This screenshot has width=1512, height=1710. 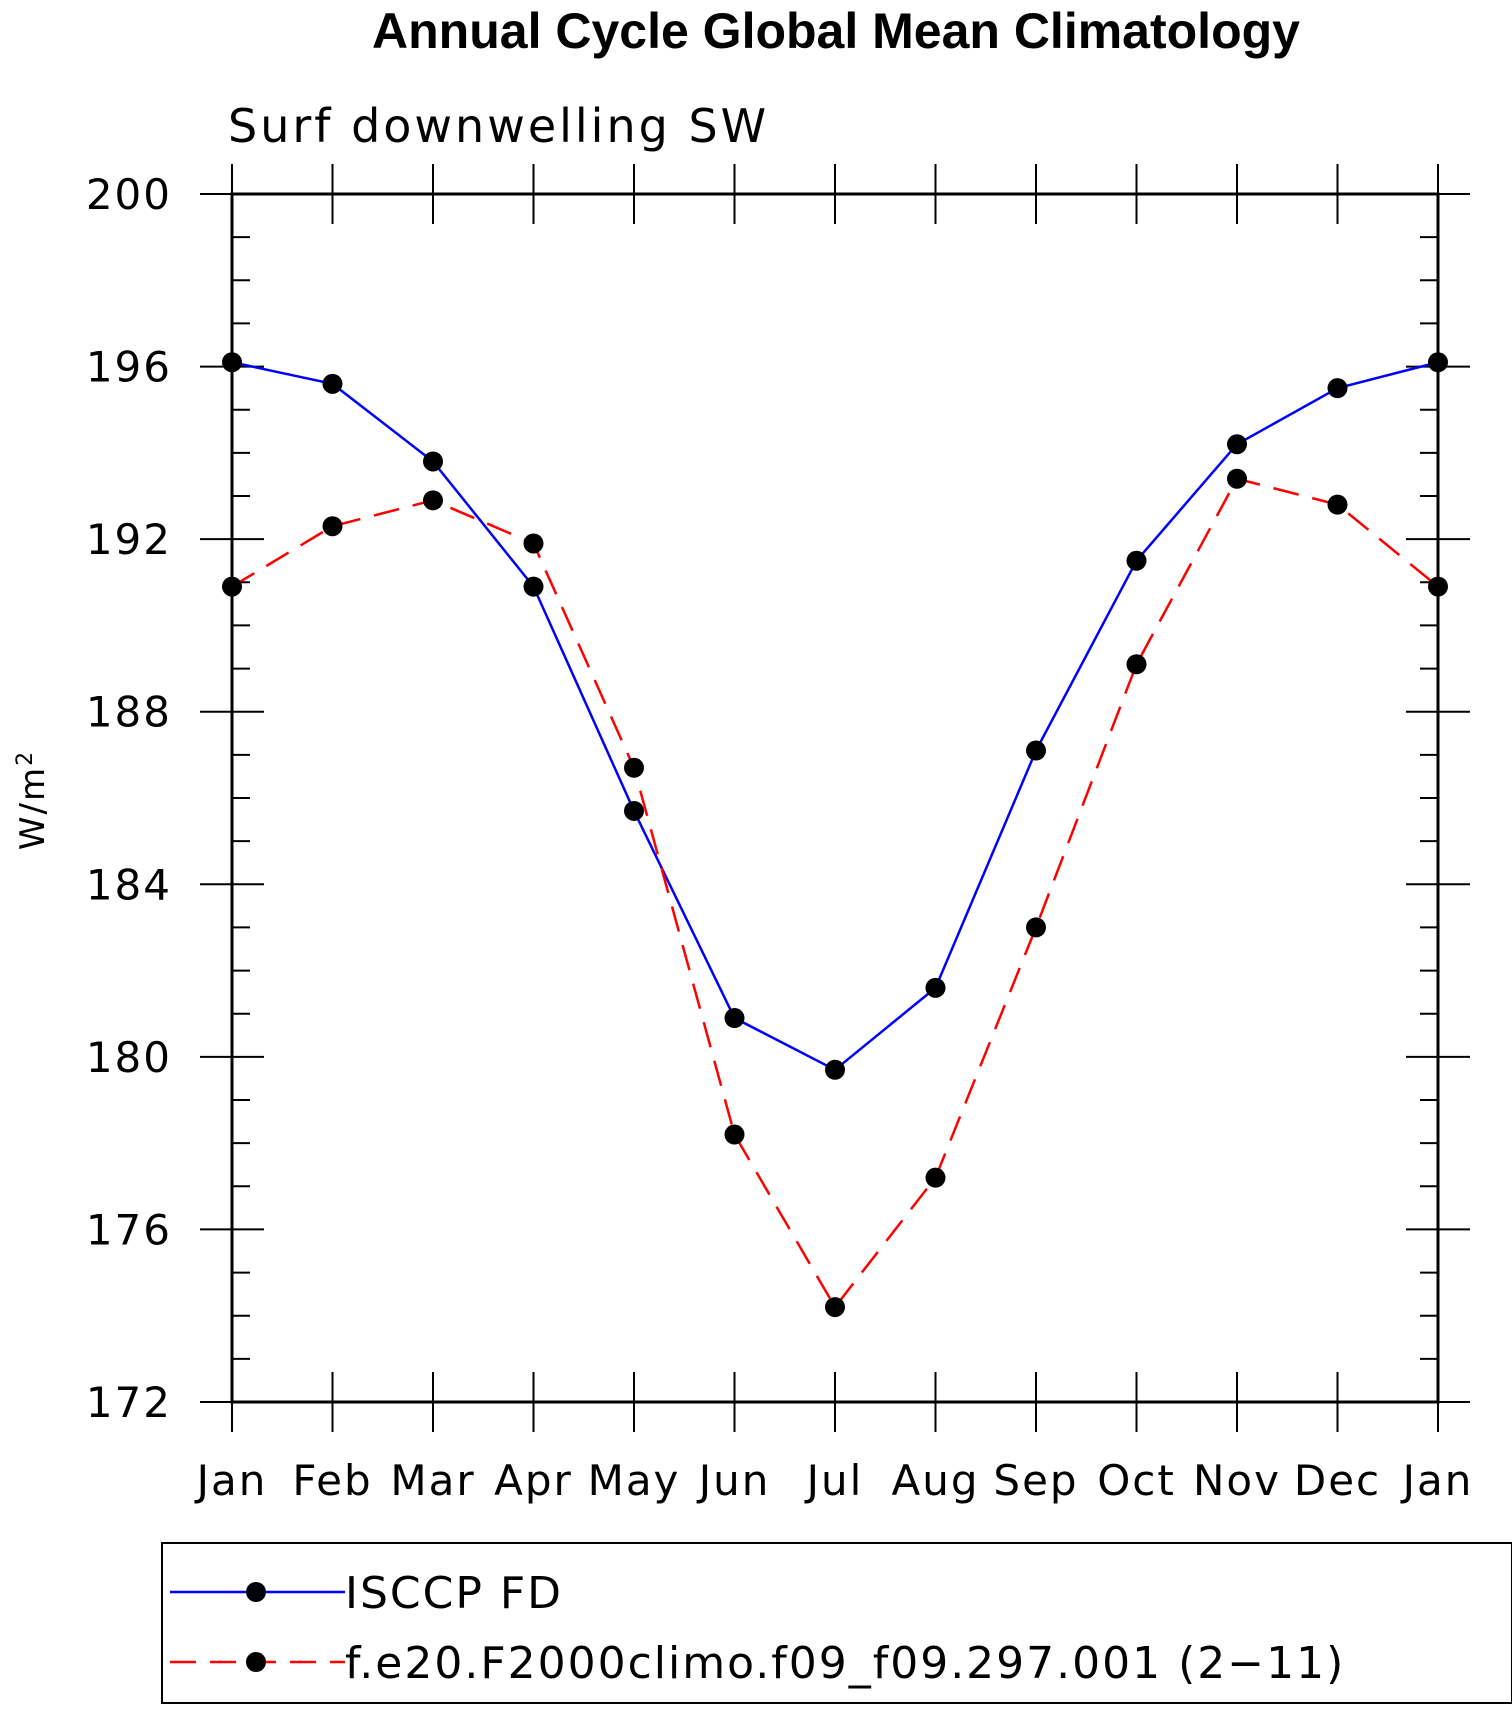 What do you see at coordinates (1337, 1480) in the screenshot?
I see `x-tick-label: Dec` at bounding box center [1337, 1480].